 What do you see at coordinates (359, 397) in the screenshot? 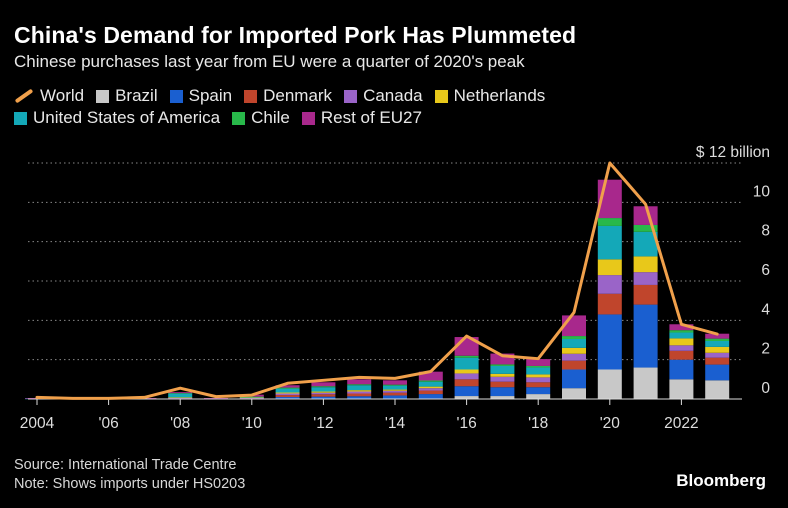
I see `bar-spain-2013` at bounding box center [359, 397].